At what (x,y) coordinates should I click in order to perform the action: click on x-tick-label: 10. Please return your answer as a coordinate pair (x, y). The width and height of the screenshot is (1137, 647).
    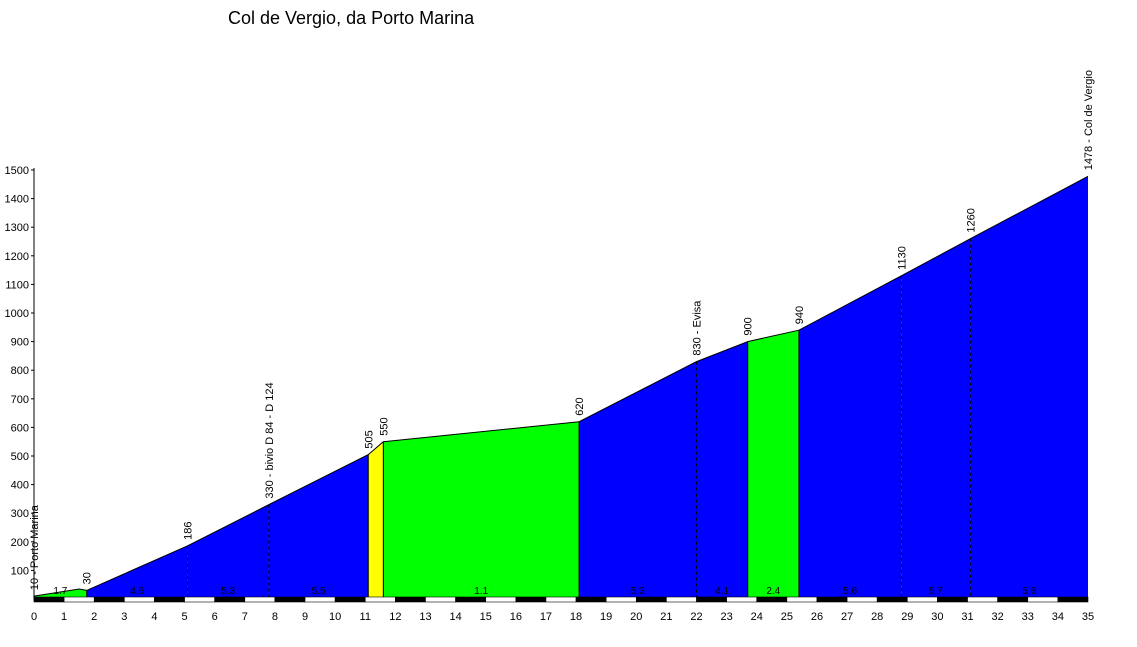
    Looking at the image, I should click on (335, 617).